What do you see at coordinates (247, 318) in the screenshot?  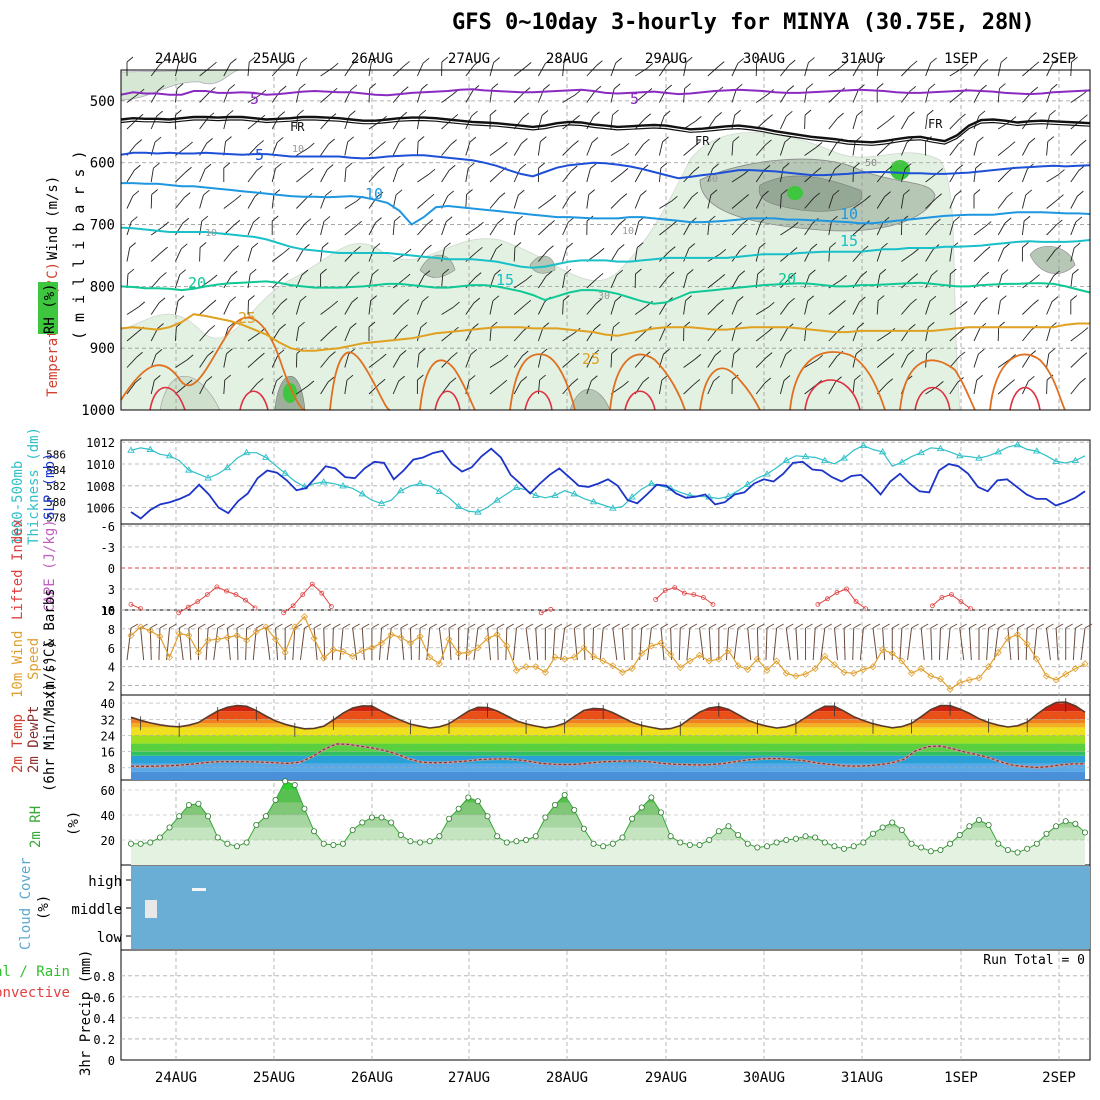 I see `contour-label: 25` at bounding box center [247, 318].